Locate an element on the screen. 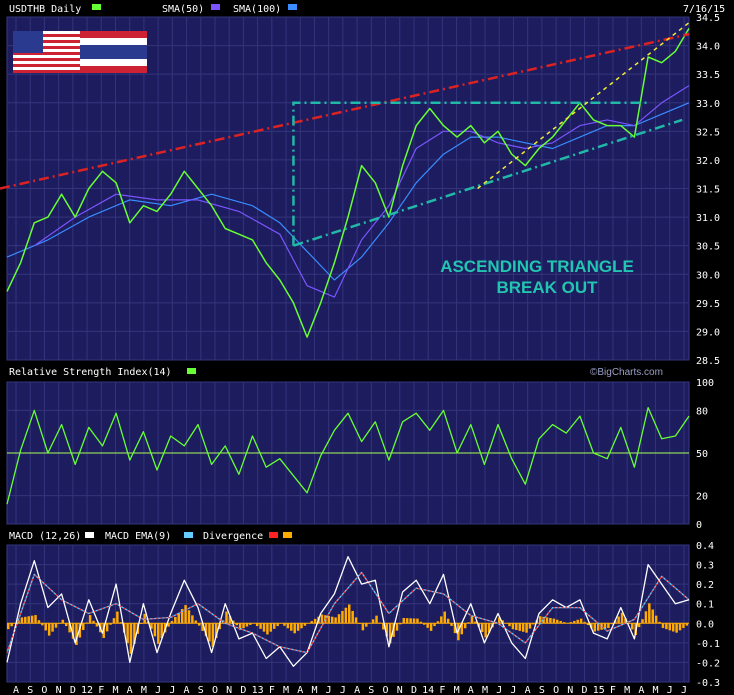  x-tick-label: A is located at coordinates (187, 690).